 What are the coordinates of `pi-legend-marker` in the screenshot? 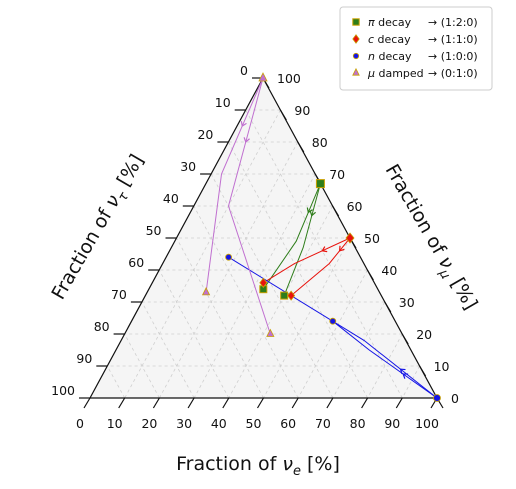 It's located at (356, 22).